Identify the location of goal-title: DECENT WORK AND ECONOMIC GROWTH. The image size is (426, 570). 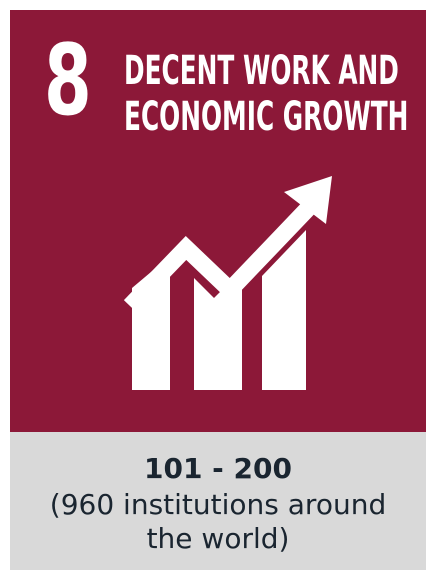
(266, 94).